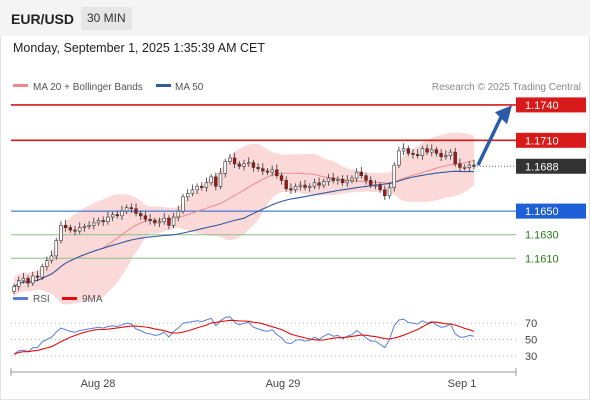 The image size is (590, 400). What do you see at coordinates (531, 341) in the screenshot?
I see `rsi-tick-50: 50` at bounding box center [531, 341].